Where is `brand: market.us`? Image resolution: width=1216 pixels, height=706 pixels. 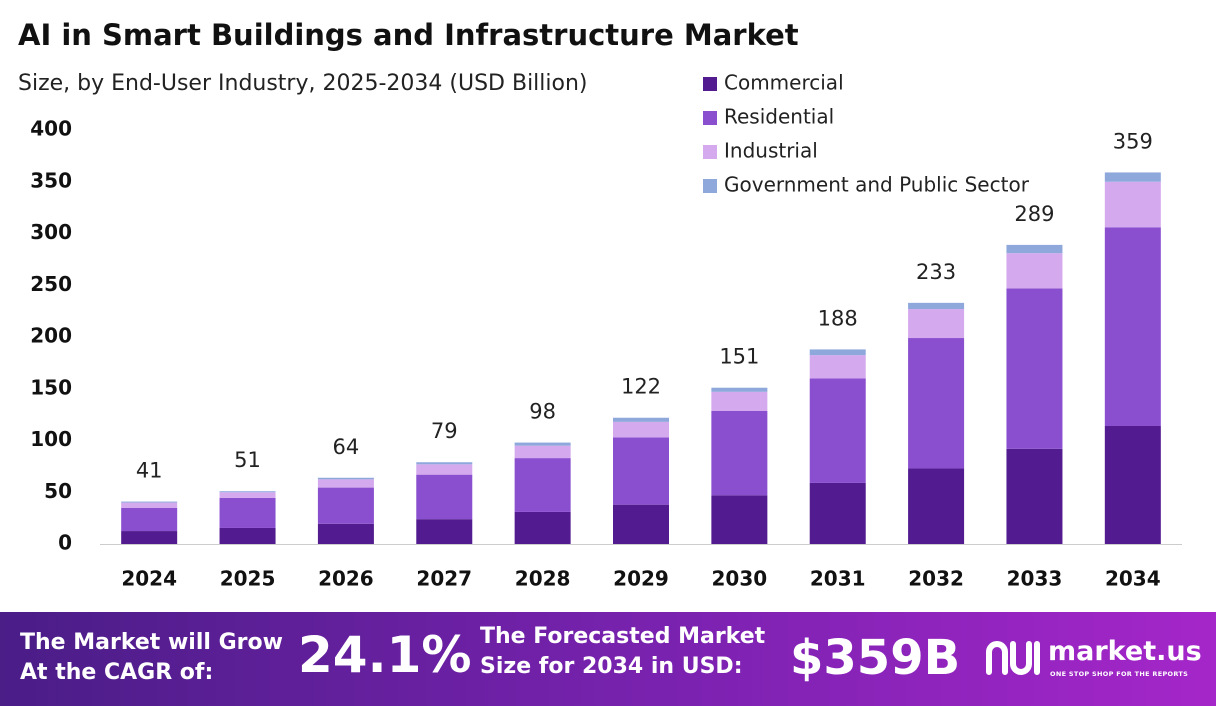 brand: market.us is located at coordinates (1125, 651).